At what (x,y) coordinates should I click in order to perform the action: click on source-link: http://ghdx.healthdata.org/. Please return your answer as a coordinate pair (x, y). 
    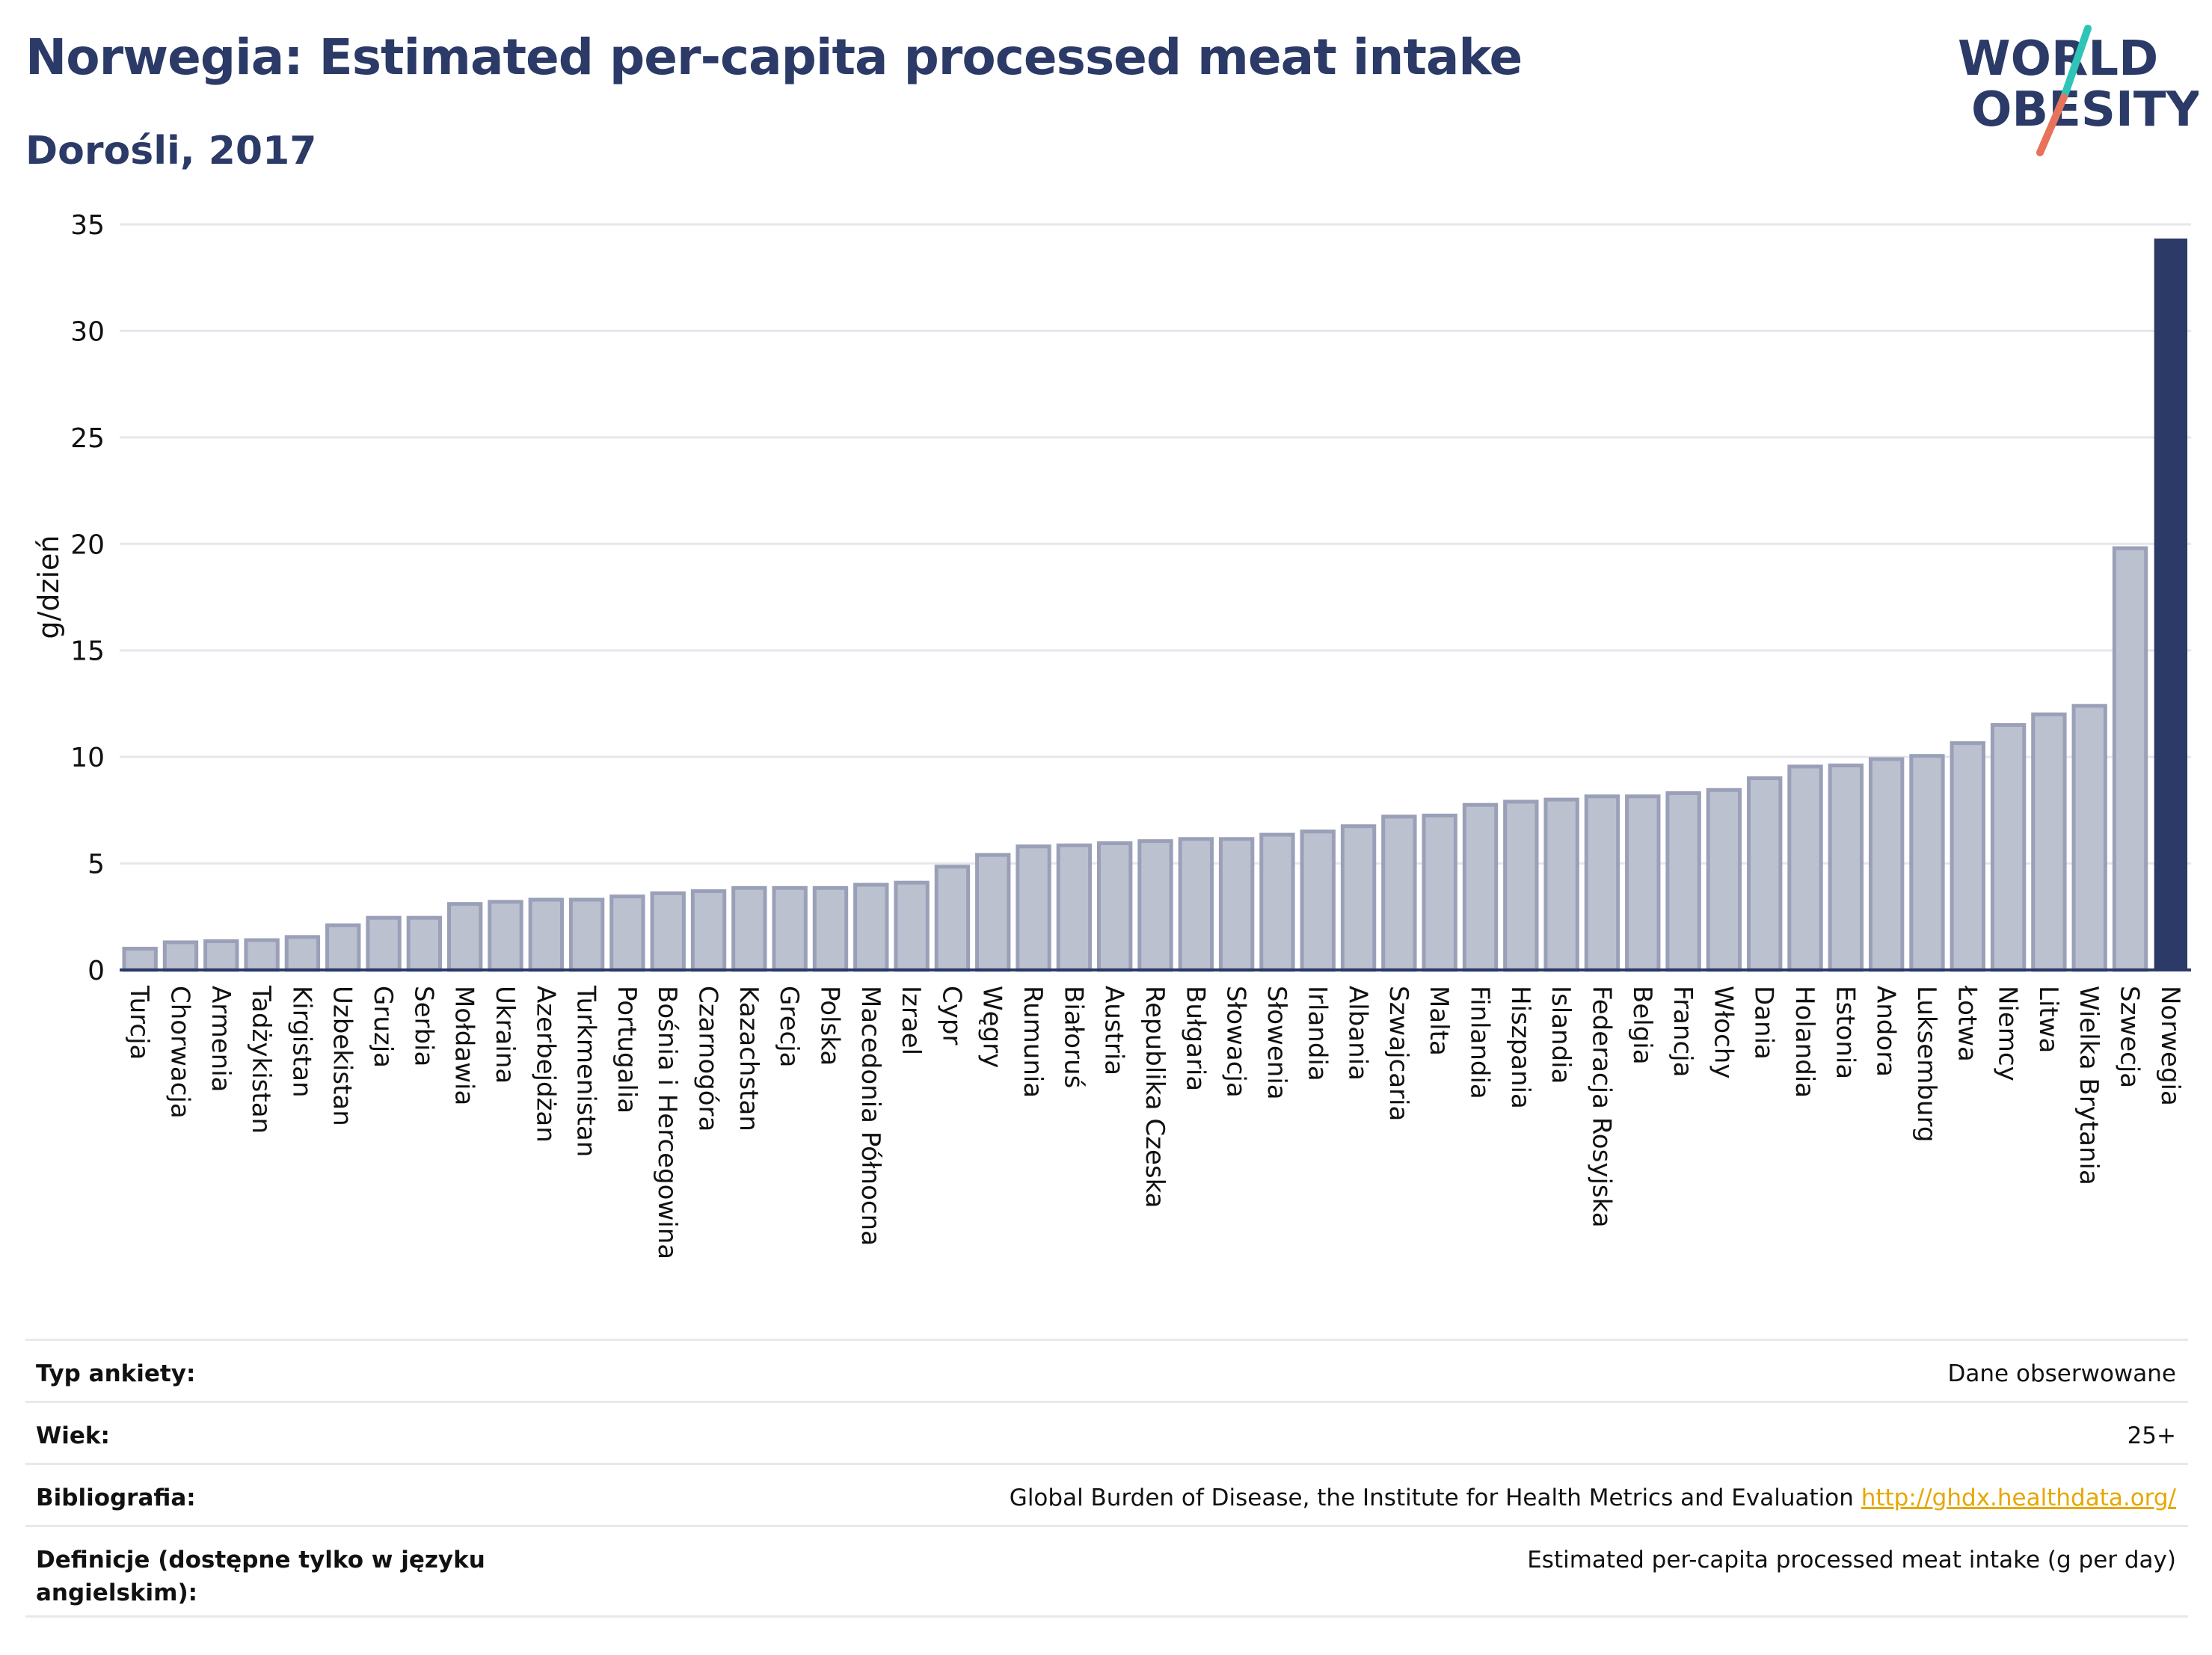
    Looking at the image, I should click on (2018, 1497).